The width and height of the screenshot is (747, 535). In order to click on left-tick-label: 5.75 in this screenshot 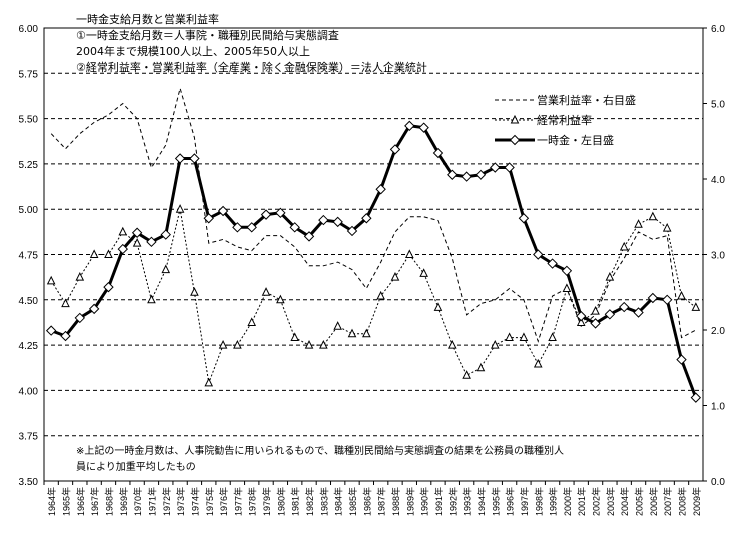, I will do `click(29, 74)`.